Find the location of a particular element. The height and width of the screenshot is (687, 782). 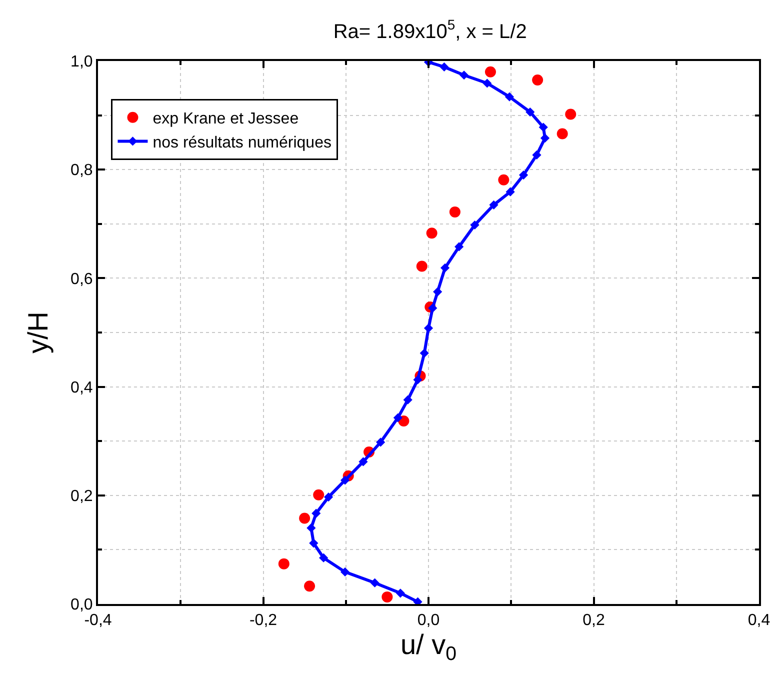

x-tick-label: 0,2 is located at coordinates (593, 621).